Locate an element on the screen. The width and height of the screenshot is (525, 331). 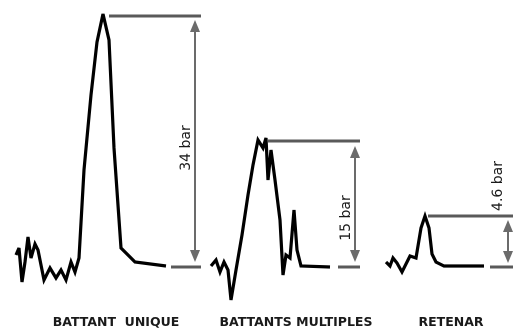
panel-retenar: 4.6 bar RETENAR is located at coordinates (448, 245).